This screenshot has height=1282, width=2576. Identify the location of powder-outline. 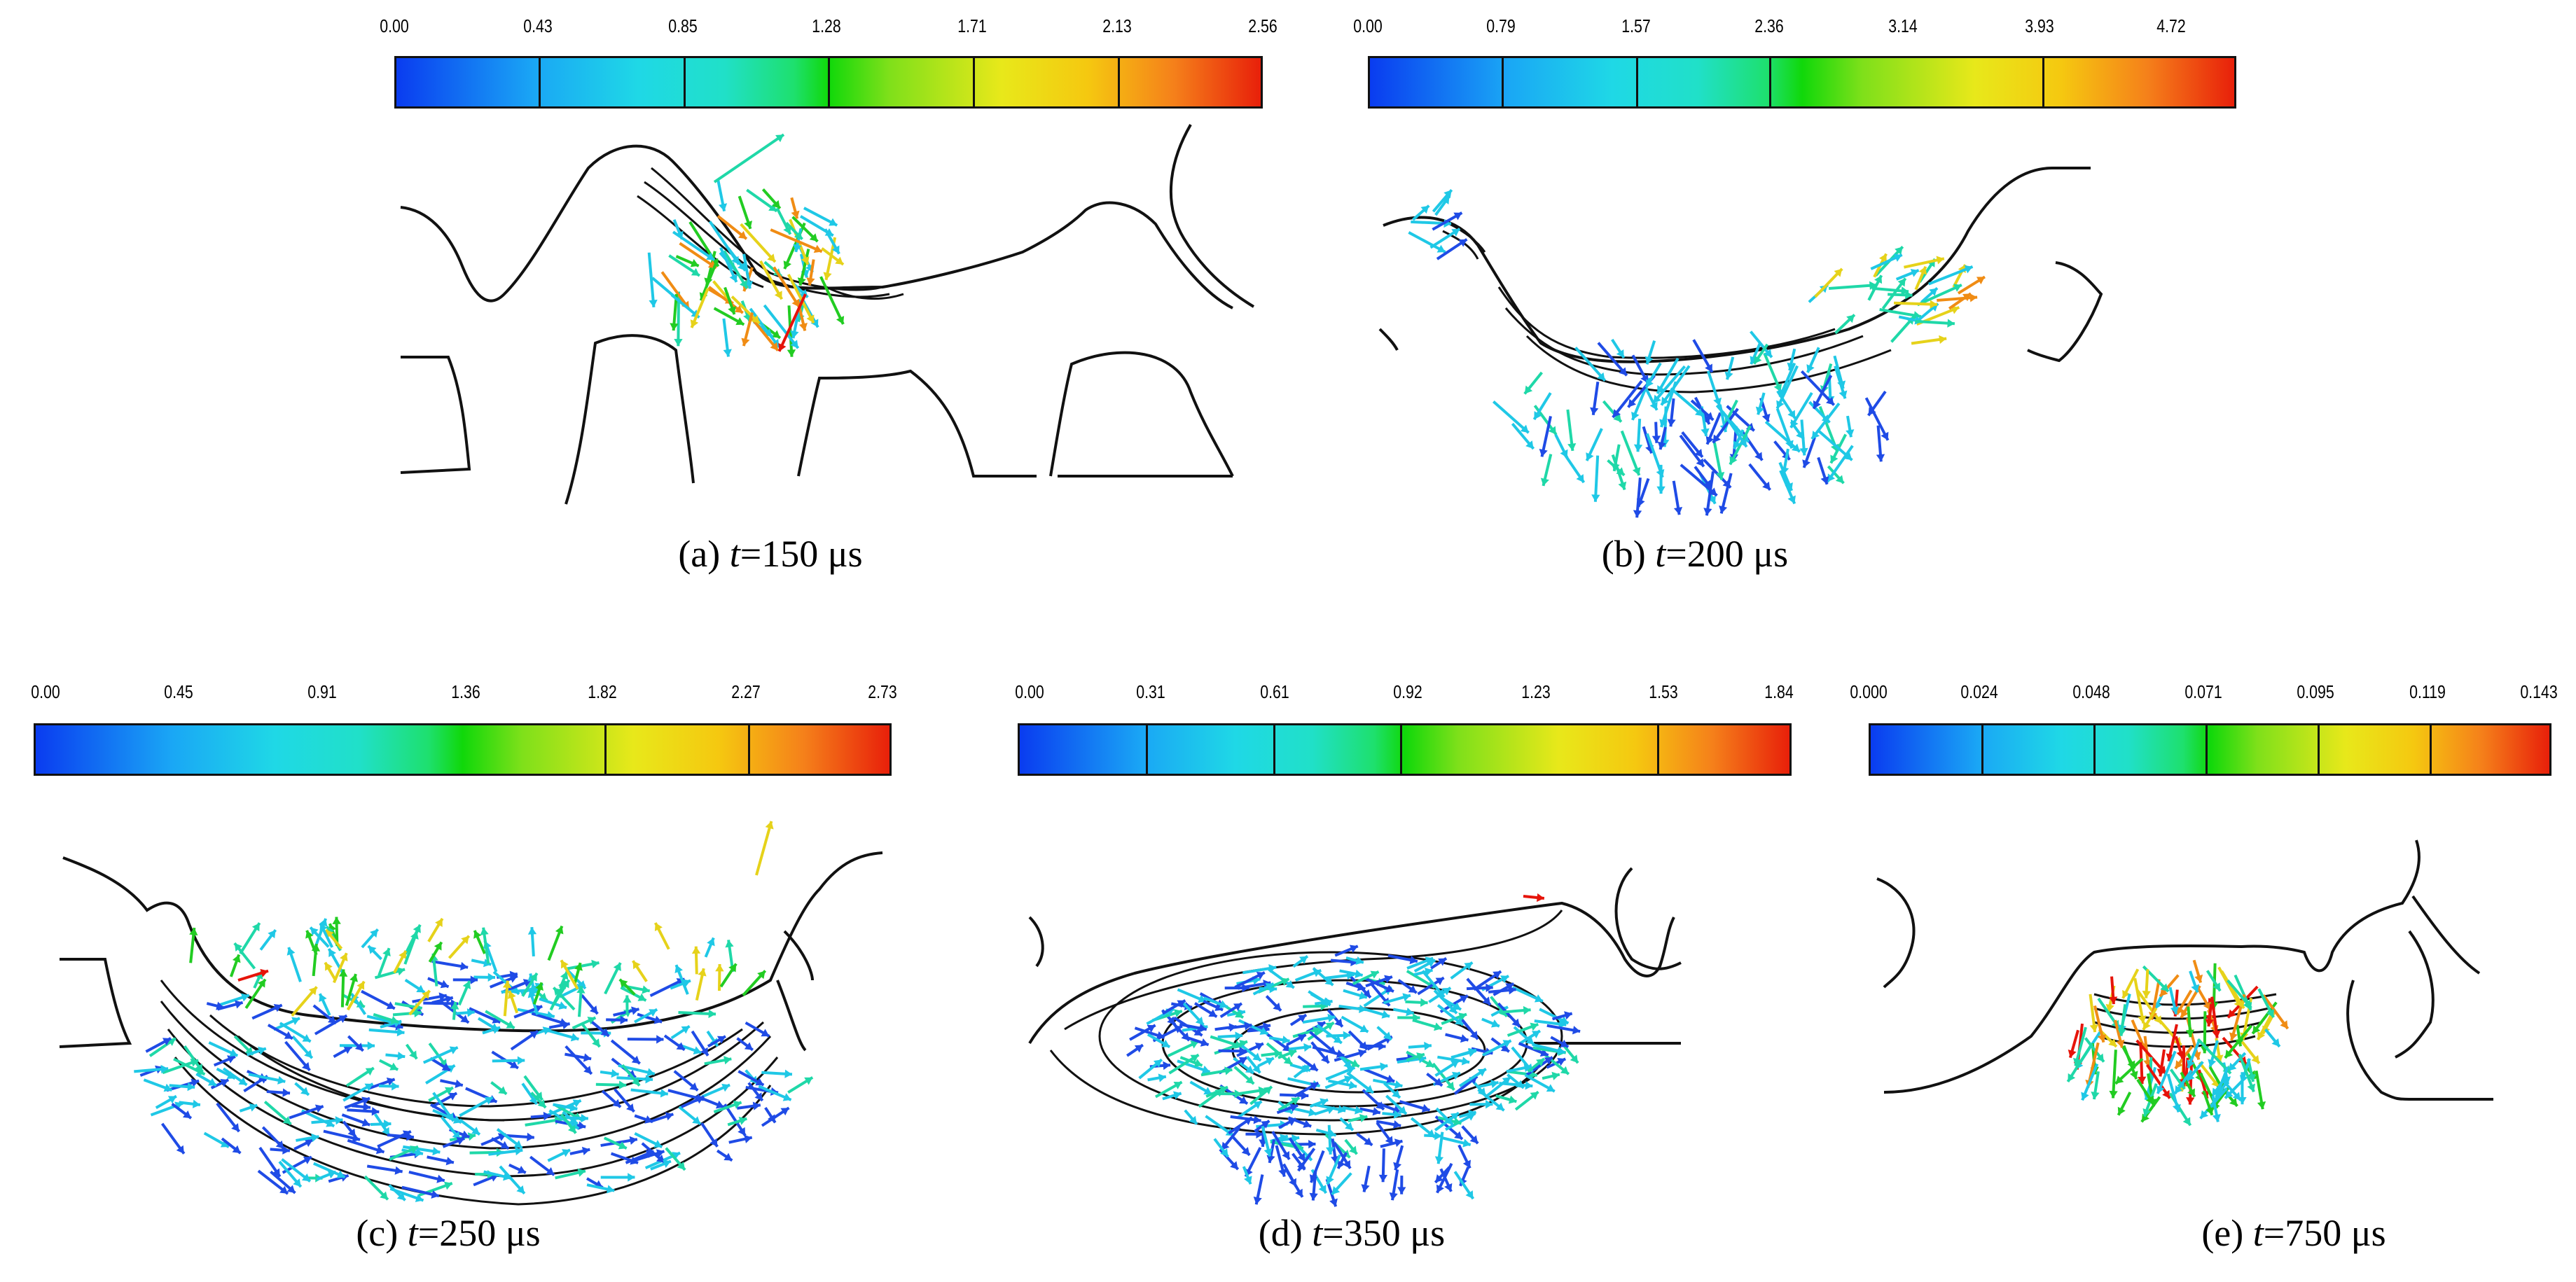
(473, 942).